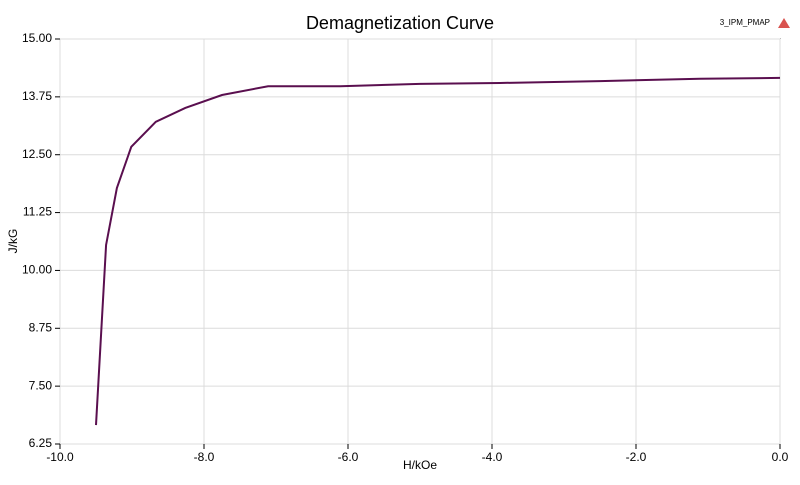  I want to click on y-tick-label: 12.50, so click(37, 154).